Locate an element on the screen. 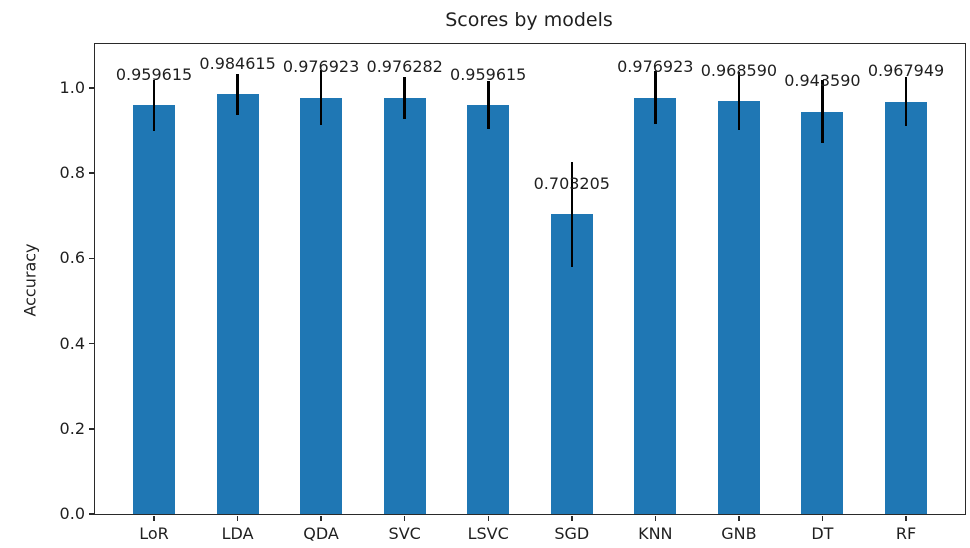 The image size is (970, 548). y-tick-label: 0.0 is located at coordinates (72, 513).